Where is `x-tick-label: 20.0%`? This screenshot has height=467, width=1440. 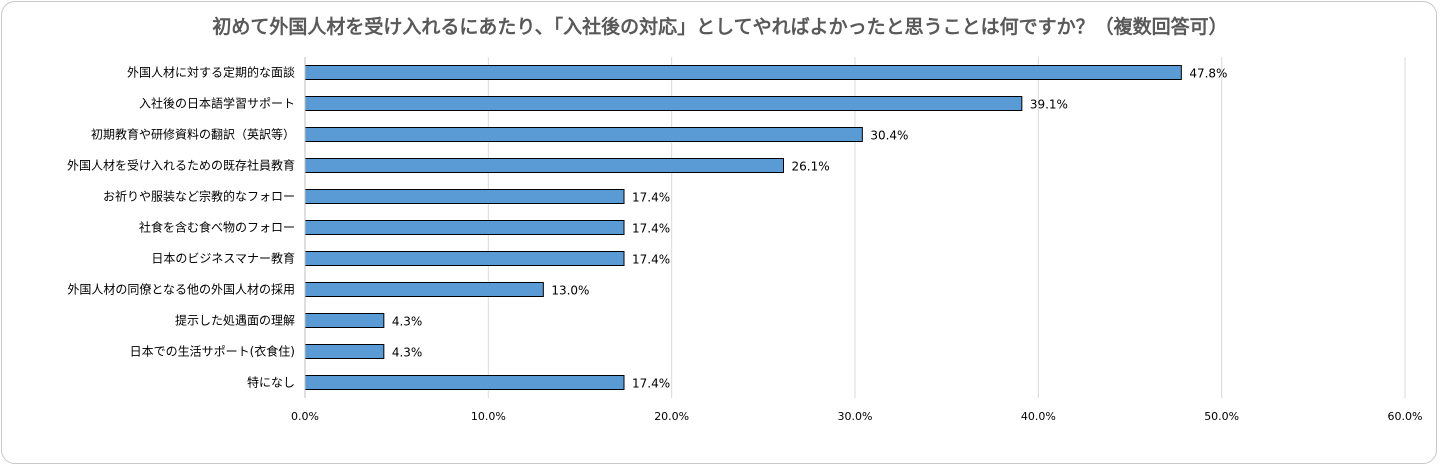
x-tick-label: 20.0% is located at coordinates (671, 416).